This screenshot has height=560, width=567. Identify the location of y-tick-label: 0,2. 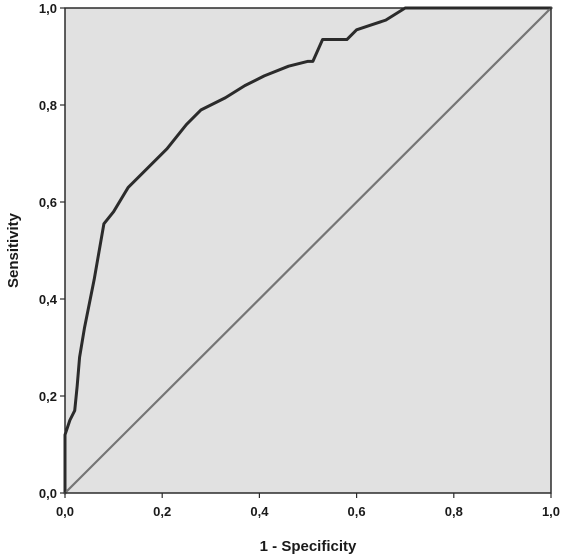
(48, 396).